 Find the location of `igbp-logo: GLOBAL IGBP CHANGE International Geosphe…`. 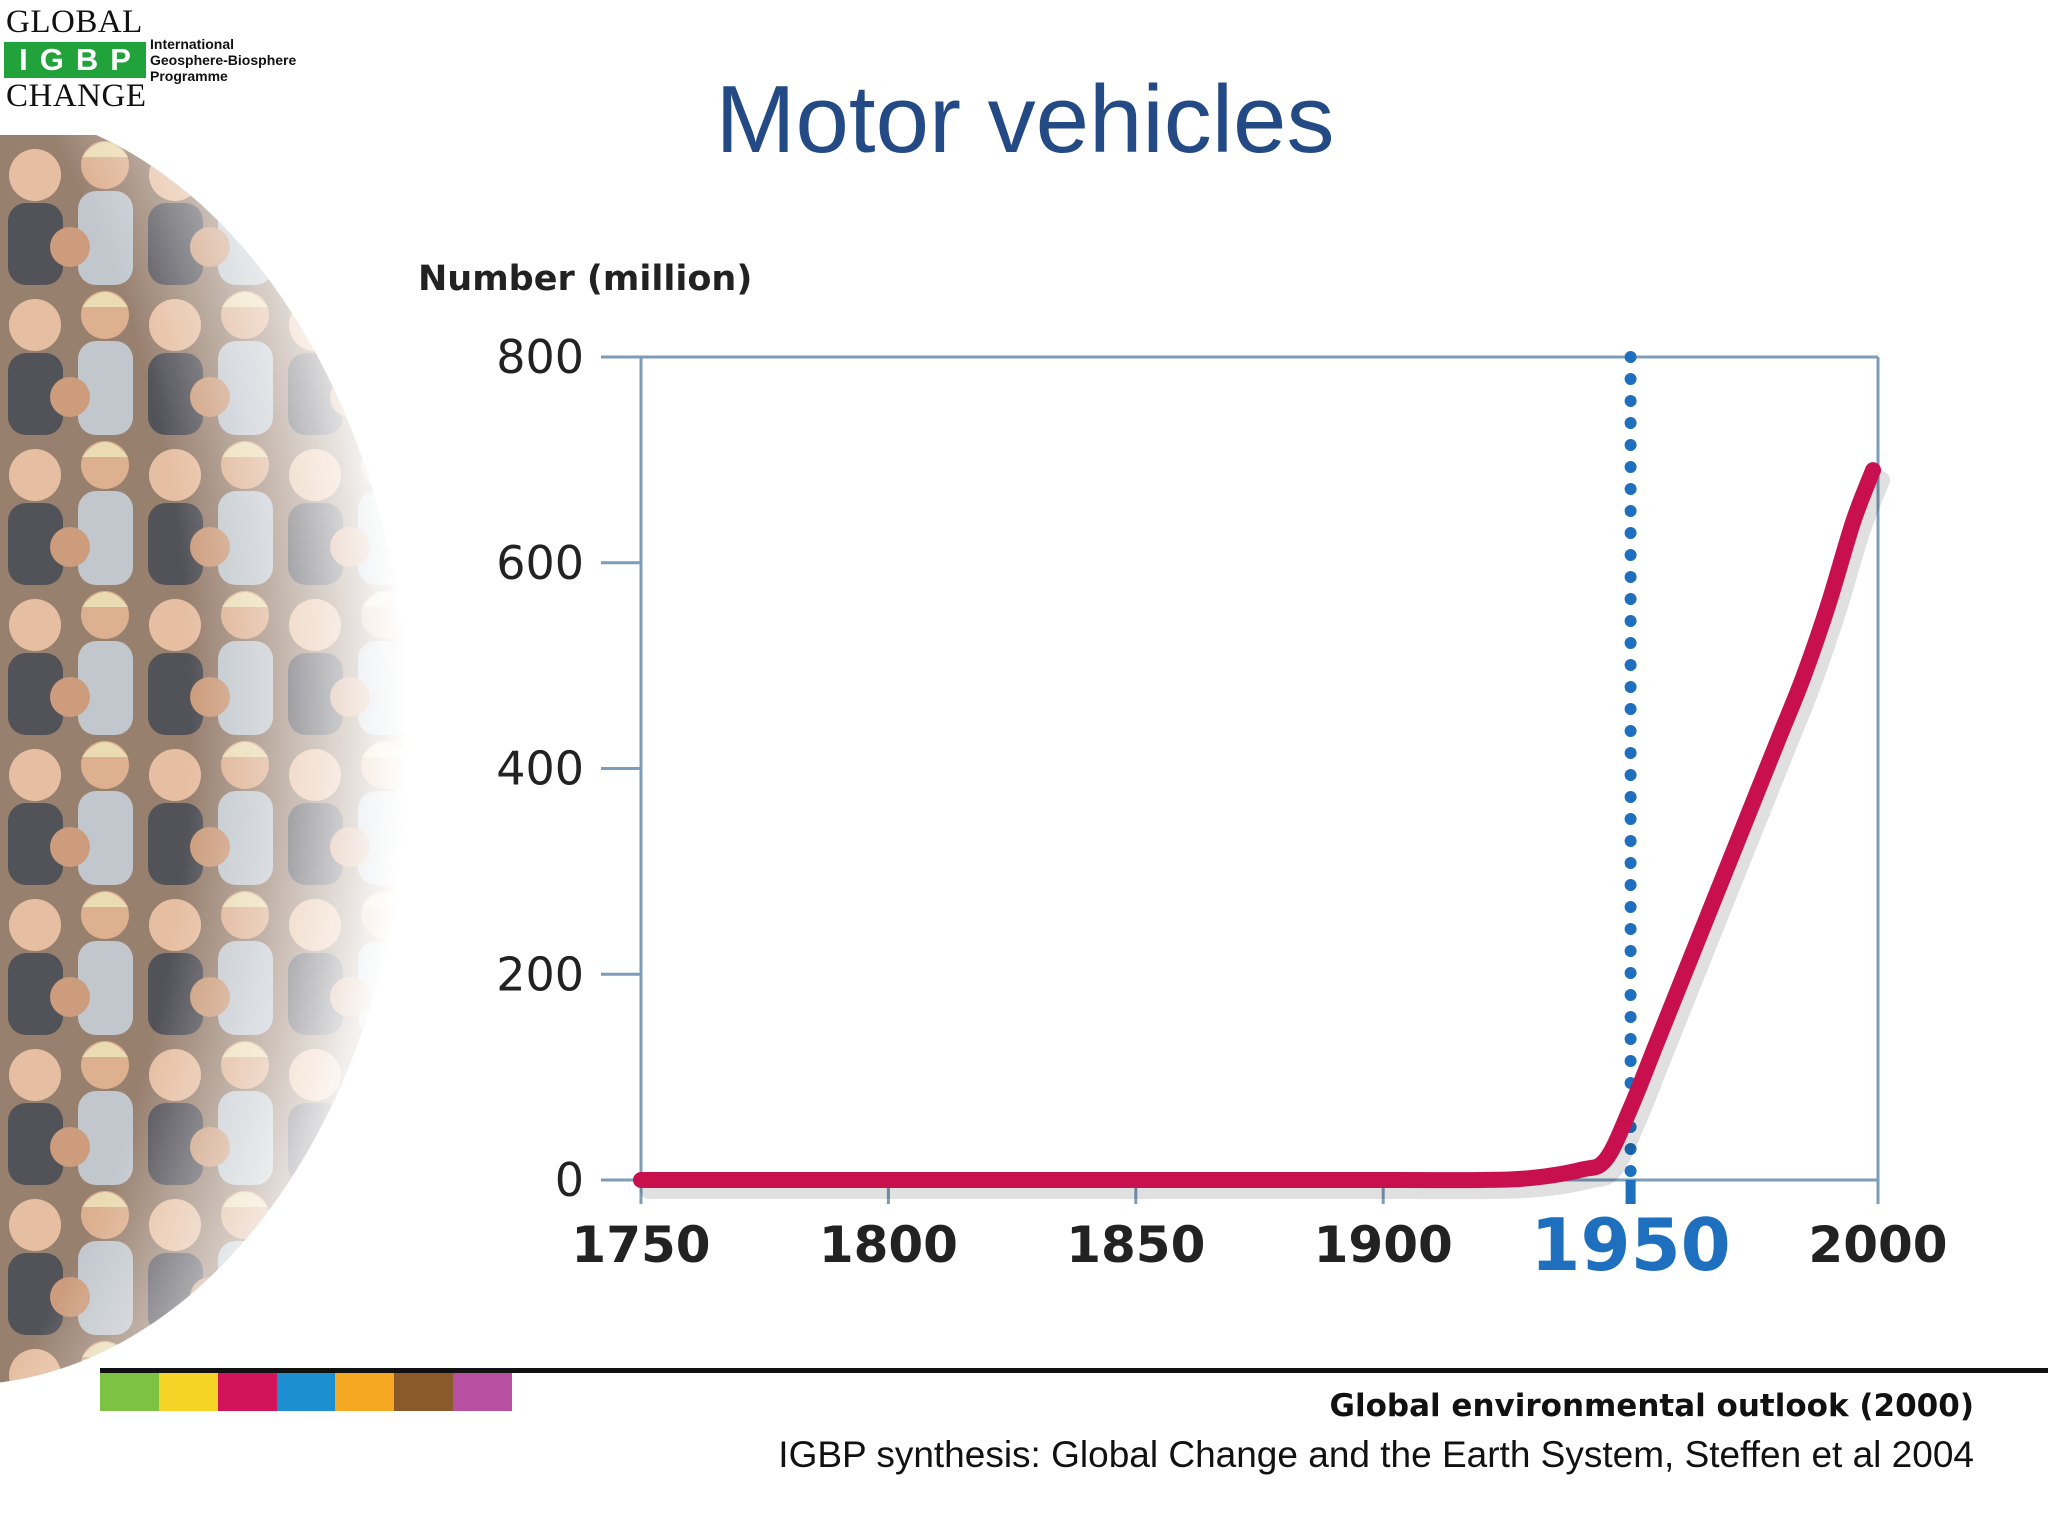

igbp-logo: GLOBAL IGBP CHANGE International Geosphe… is located at coordinates (169, 58).